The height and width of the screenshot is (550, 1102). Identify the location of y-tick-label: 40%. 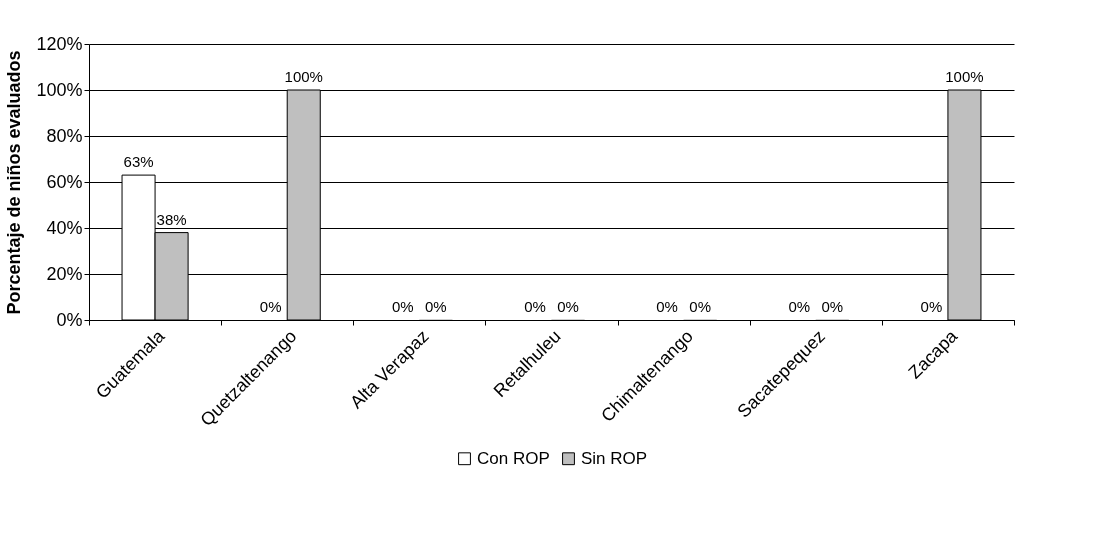
(64, 227).